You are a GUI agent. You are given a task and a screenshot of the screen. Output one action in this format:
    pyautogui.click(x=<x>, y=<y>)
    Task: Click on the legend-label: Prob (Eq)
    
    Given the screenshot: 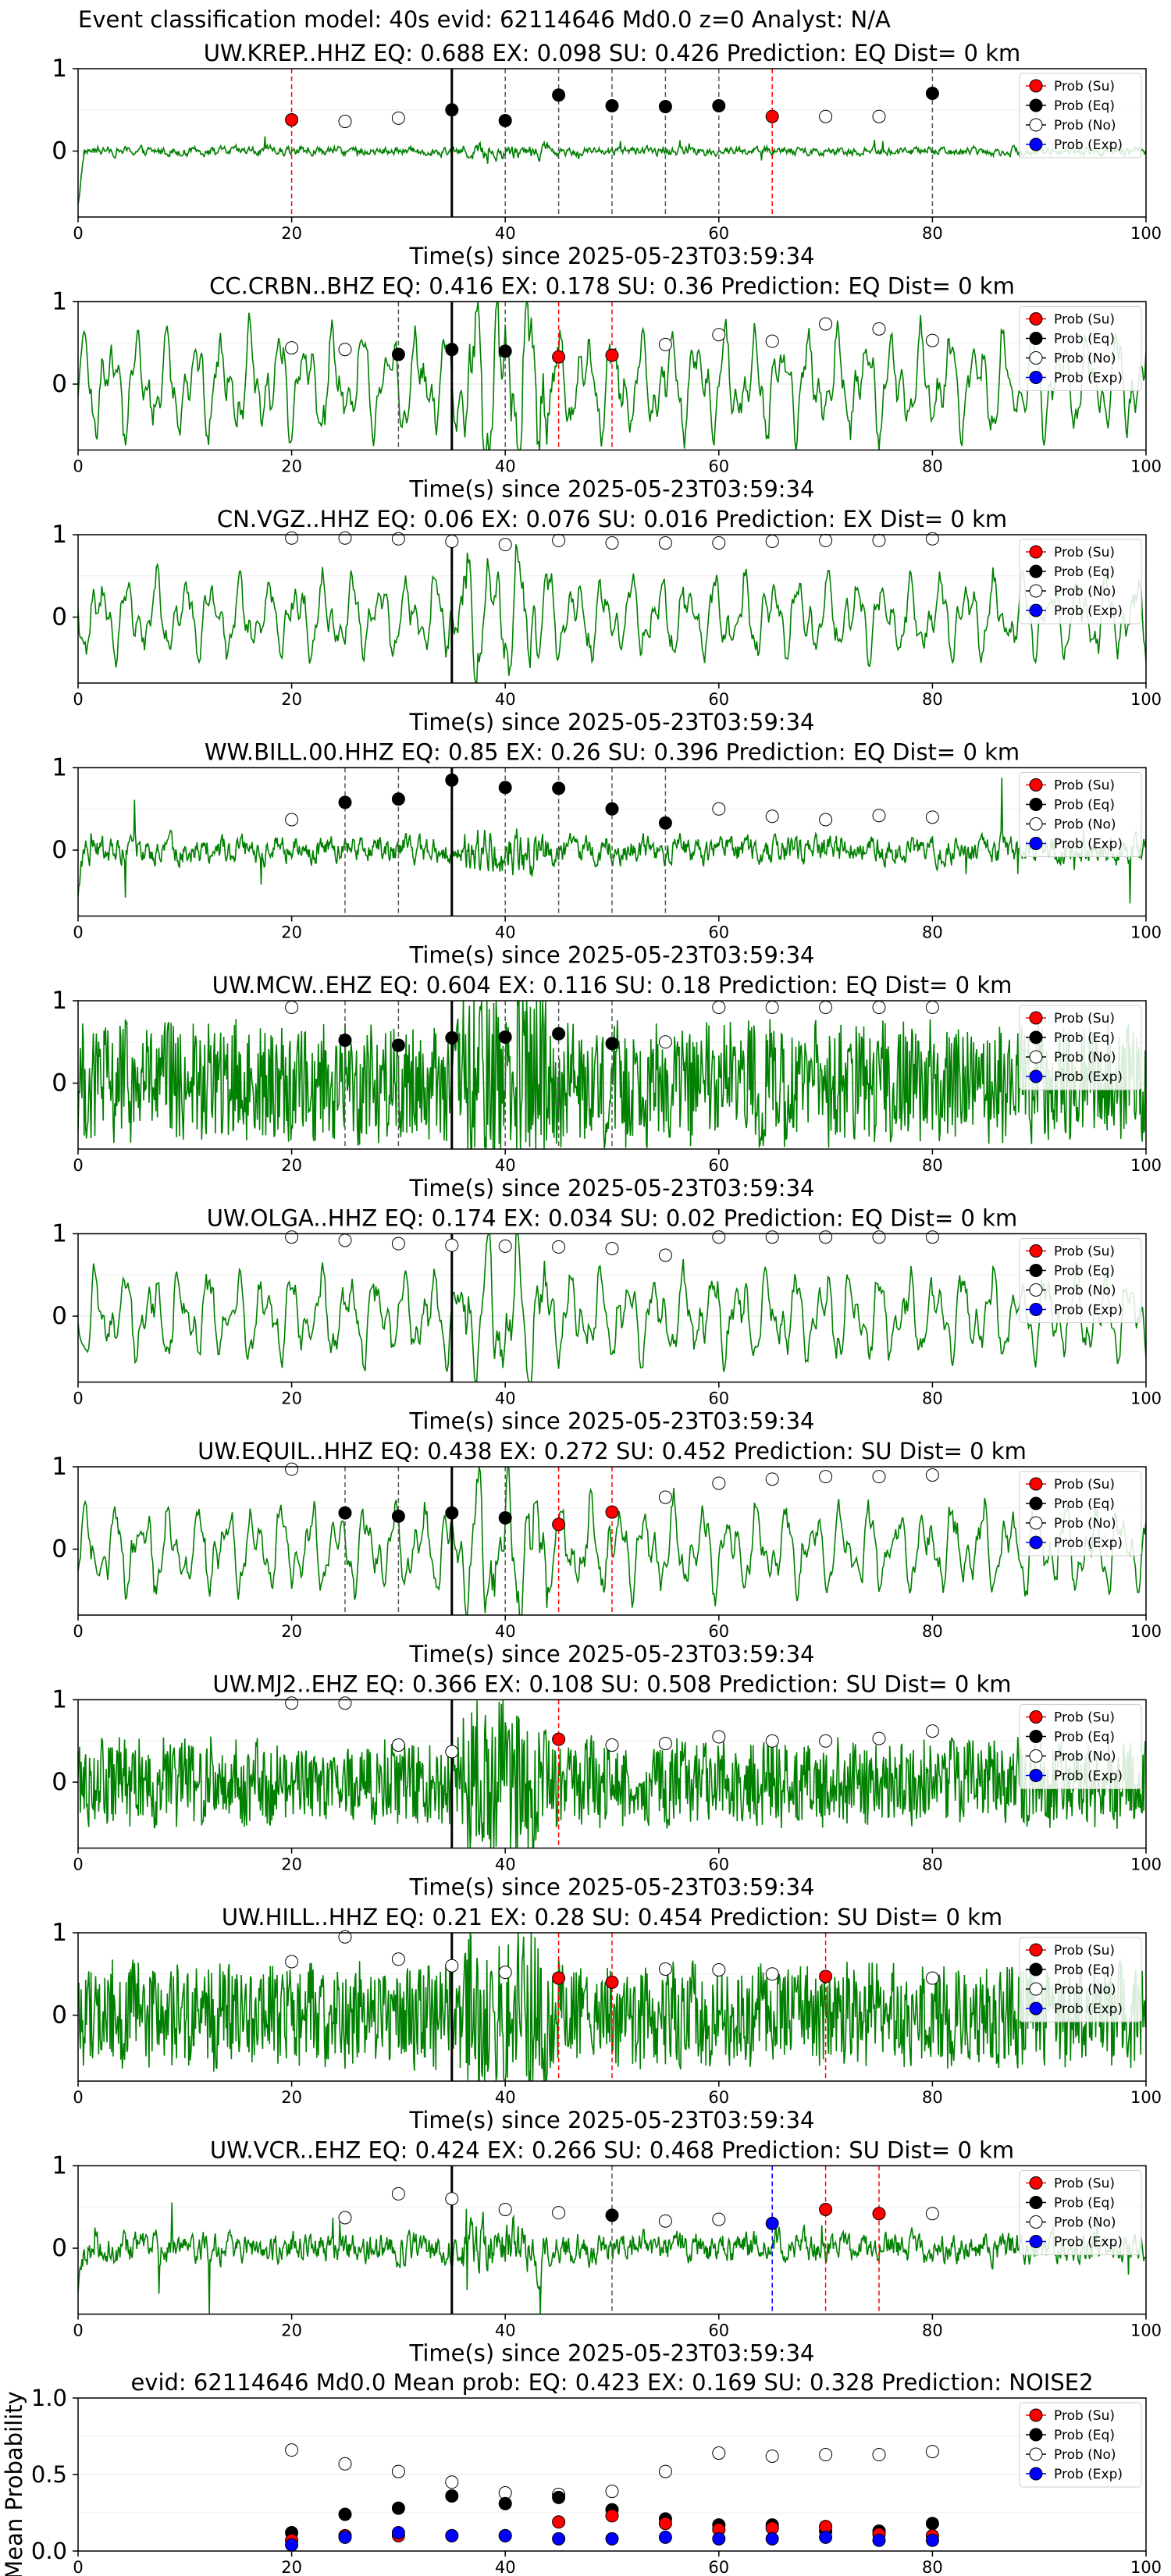 What is the action you would take?
    pyautogui.click(x=1084, y=1970)
    